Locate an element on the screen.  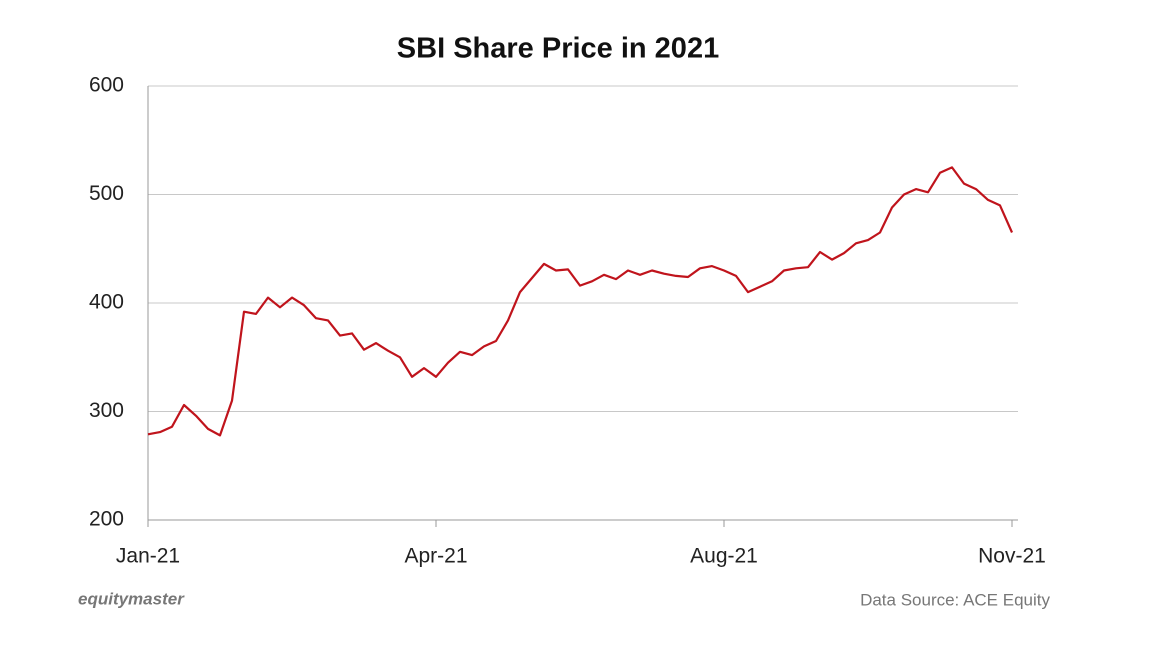
brand: equitymaster is located at coordinates (131, 598).